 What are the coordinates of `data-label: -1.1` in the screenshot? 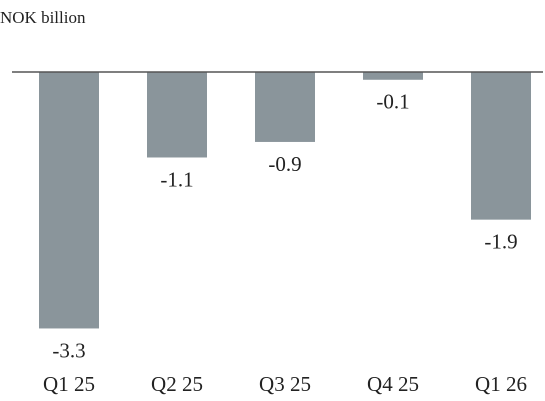 It's located at (176, 179).